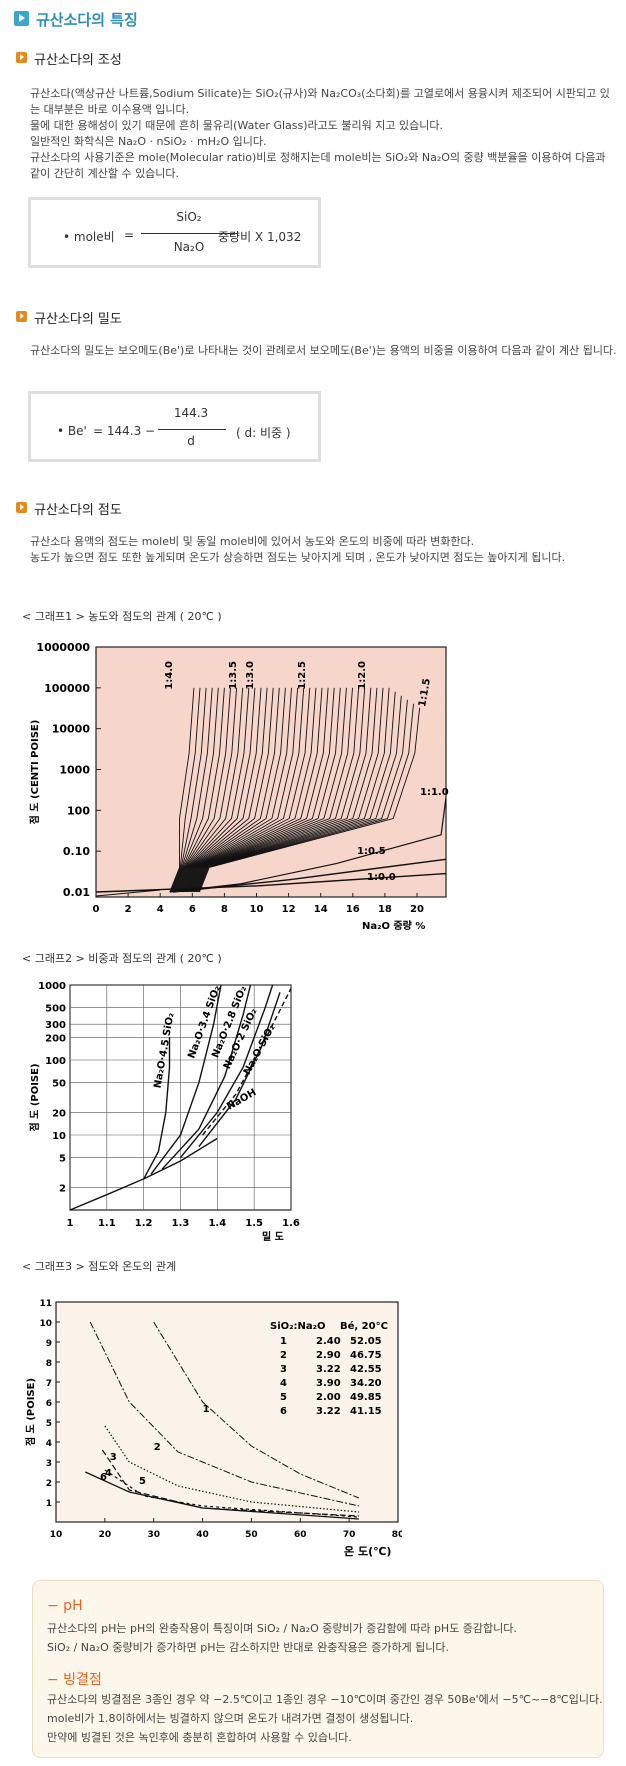 The height and width of the screenshot is (1766, 626). Describe the element at coordinates (55, 1061) in the screenshot. I see `y-tick-label: 100` at that location.